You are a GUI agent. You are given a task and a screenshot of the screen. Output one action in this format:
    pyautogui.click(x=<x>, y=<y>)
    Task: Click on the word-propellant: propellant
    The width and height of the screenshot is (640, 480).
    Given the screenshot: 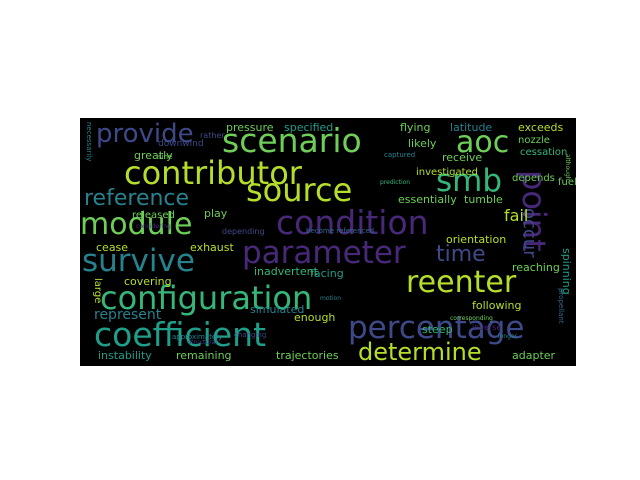 What is the action you would take?
    pyautogui.click(x=561, y=306)
    